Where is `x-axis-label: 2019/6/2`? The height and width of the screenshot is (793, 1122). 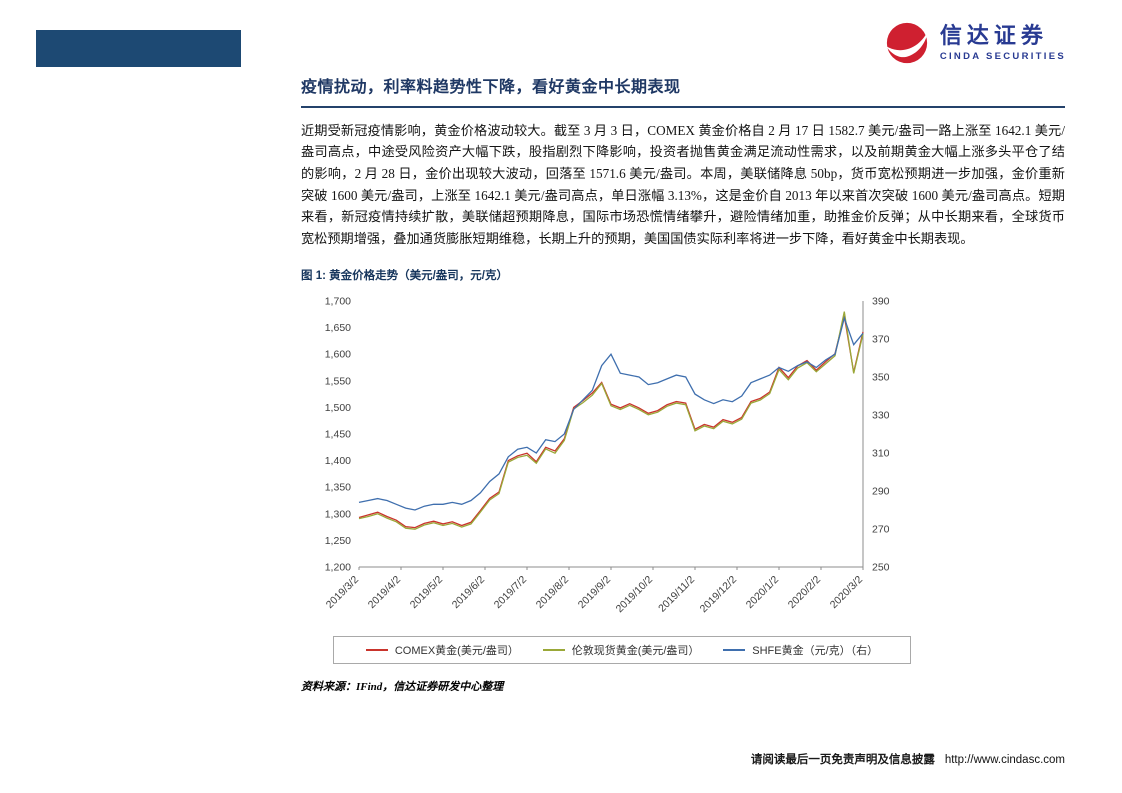 x-axis-label: 2019/6/2 is located at coordinates (468, 592).